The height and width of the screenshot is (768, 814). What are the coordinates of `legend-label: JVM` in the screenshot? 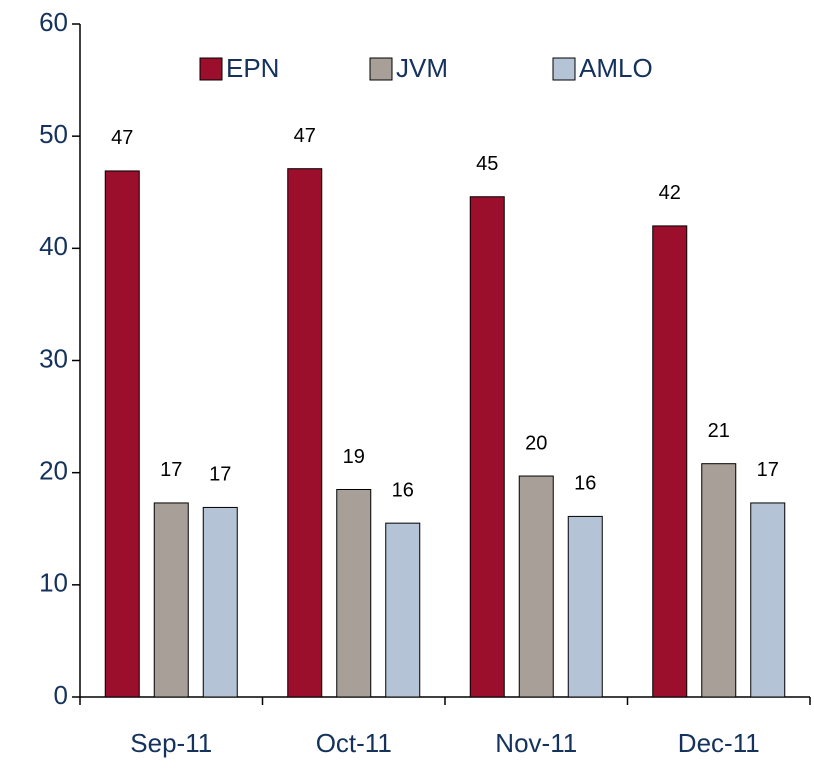 It's located at (422, 68).